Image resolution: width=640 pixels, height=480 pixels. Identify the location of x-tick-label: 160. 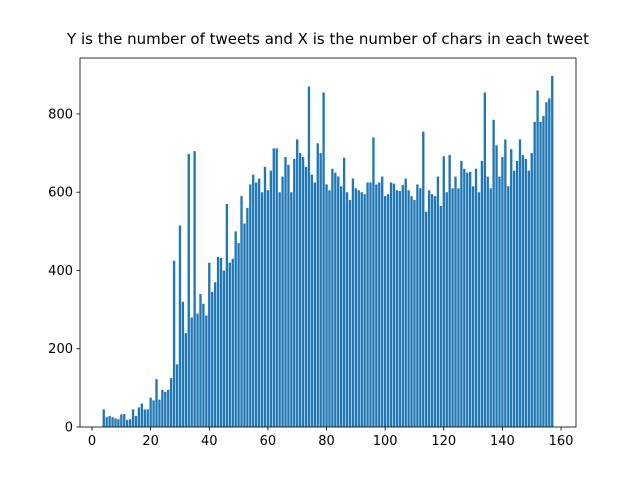
(561, 441).